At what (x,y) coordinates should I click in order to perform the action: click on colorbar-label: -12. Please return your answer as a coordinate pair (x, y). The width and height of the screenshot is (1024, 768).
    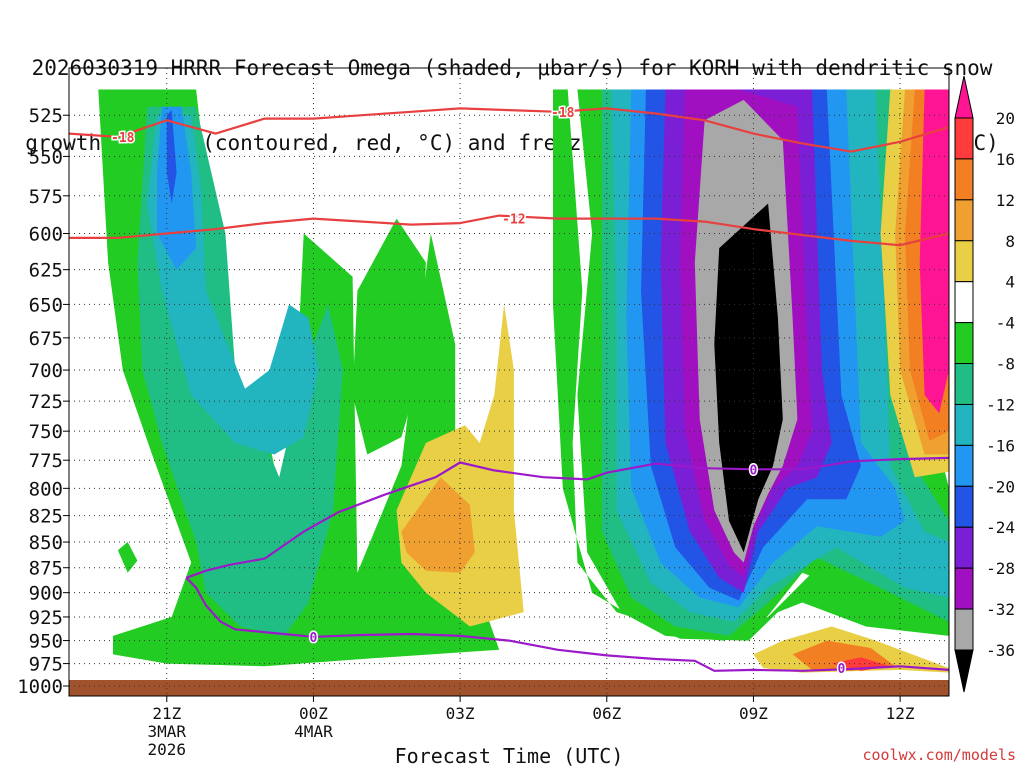
    Looking at the image, I should click on (1000, 404).